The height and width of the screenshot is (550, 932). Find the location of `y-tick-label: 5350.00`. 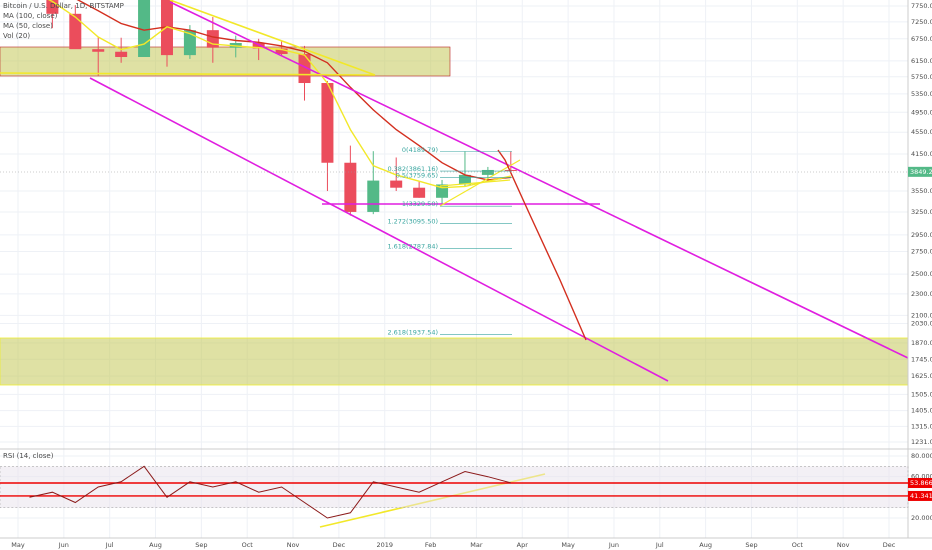

y-tick-label: 5350.00 is located at coordinates (921, 94).